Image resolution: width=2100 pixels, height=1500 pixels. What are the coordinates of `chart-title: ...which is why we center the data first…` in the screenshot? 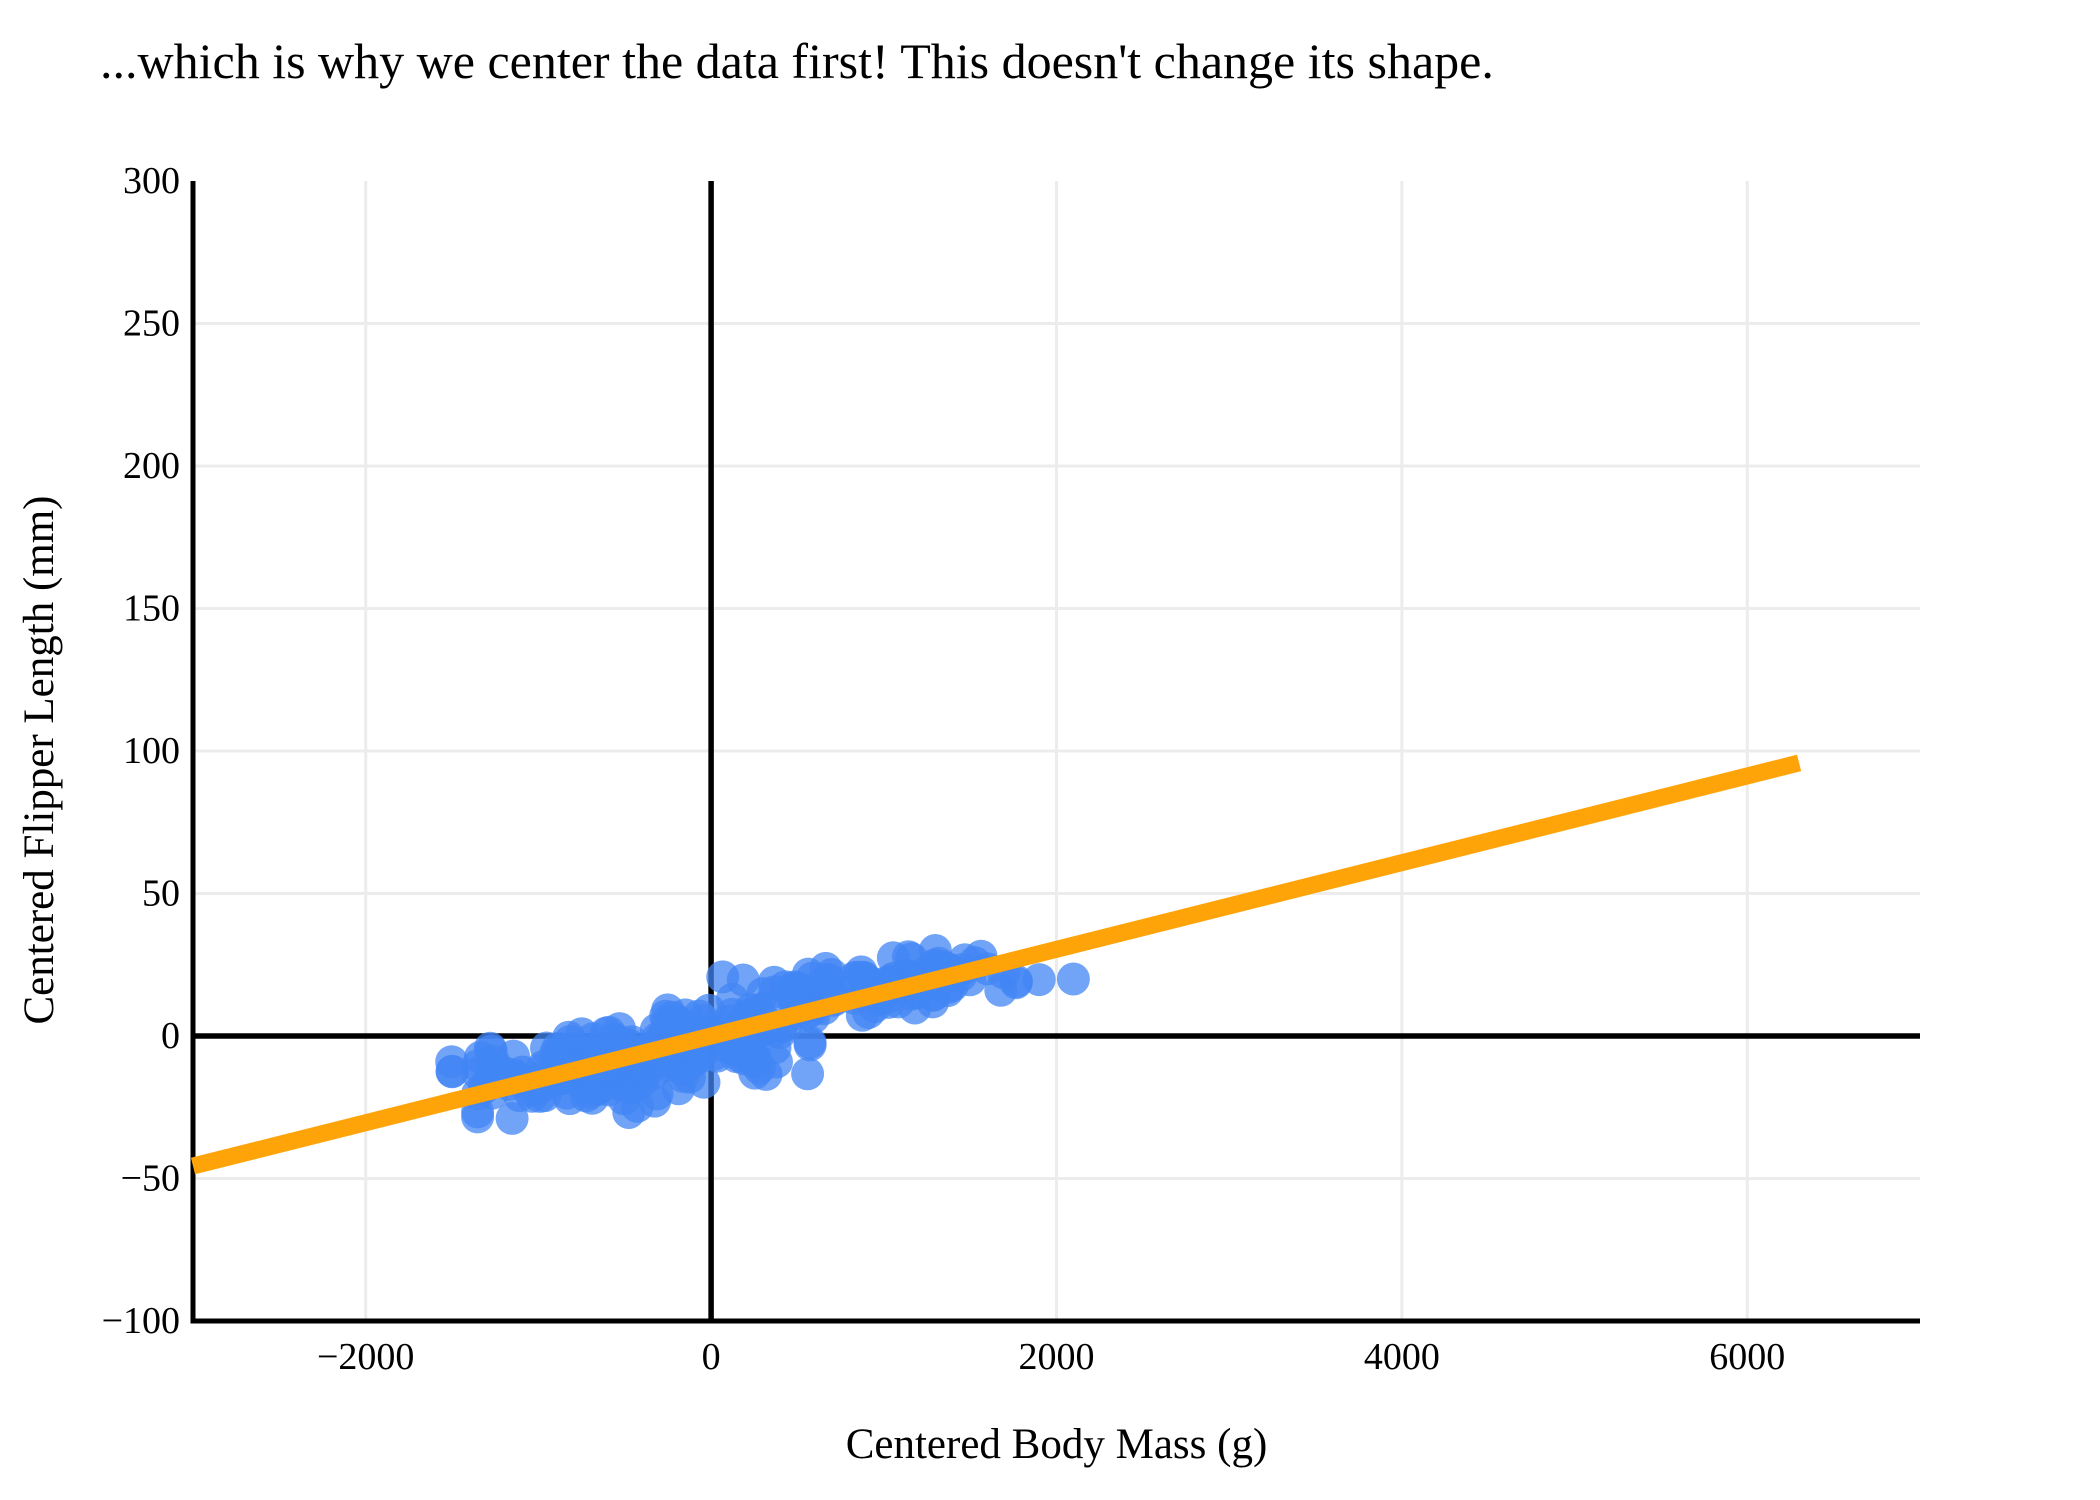 It's located at (797, 61).